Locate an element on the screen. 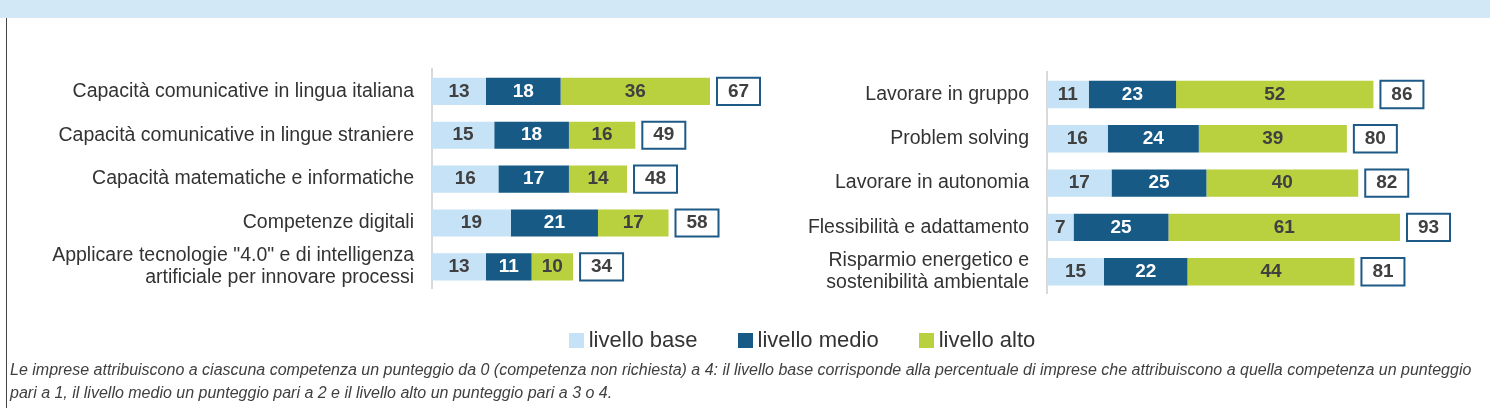 The image size is (1490, 408). total-label: 82 is located at coordinates (1387, 182).